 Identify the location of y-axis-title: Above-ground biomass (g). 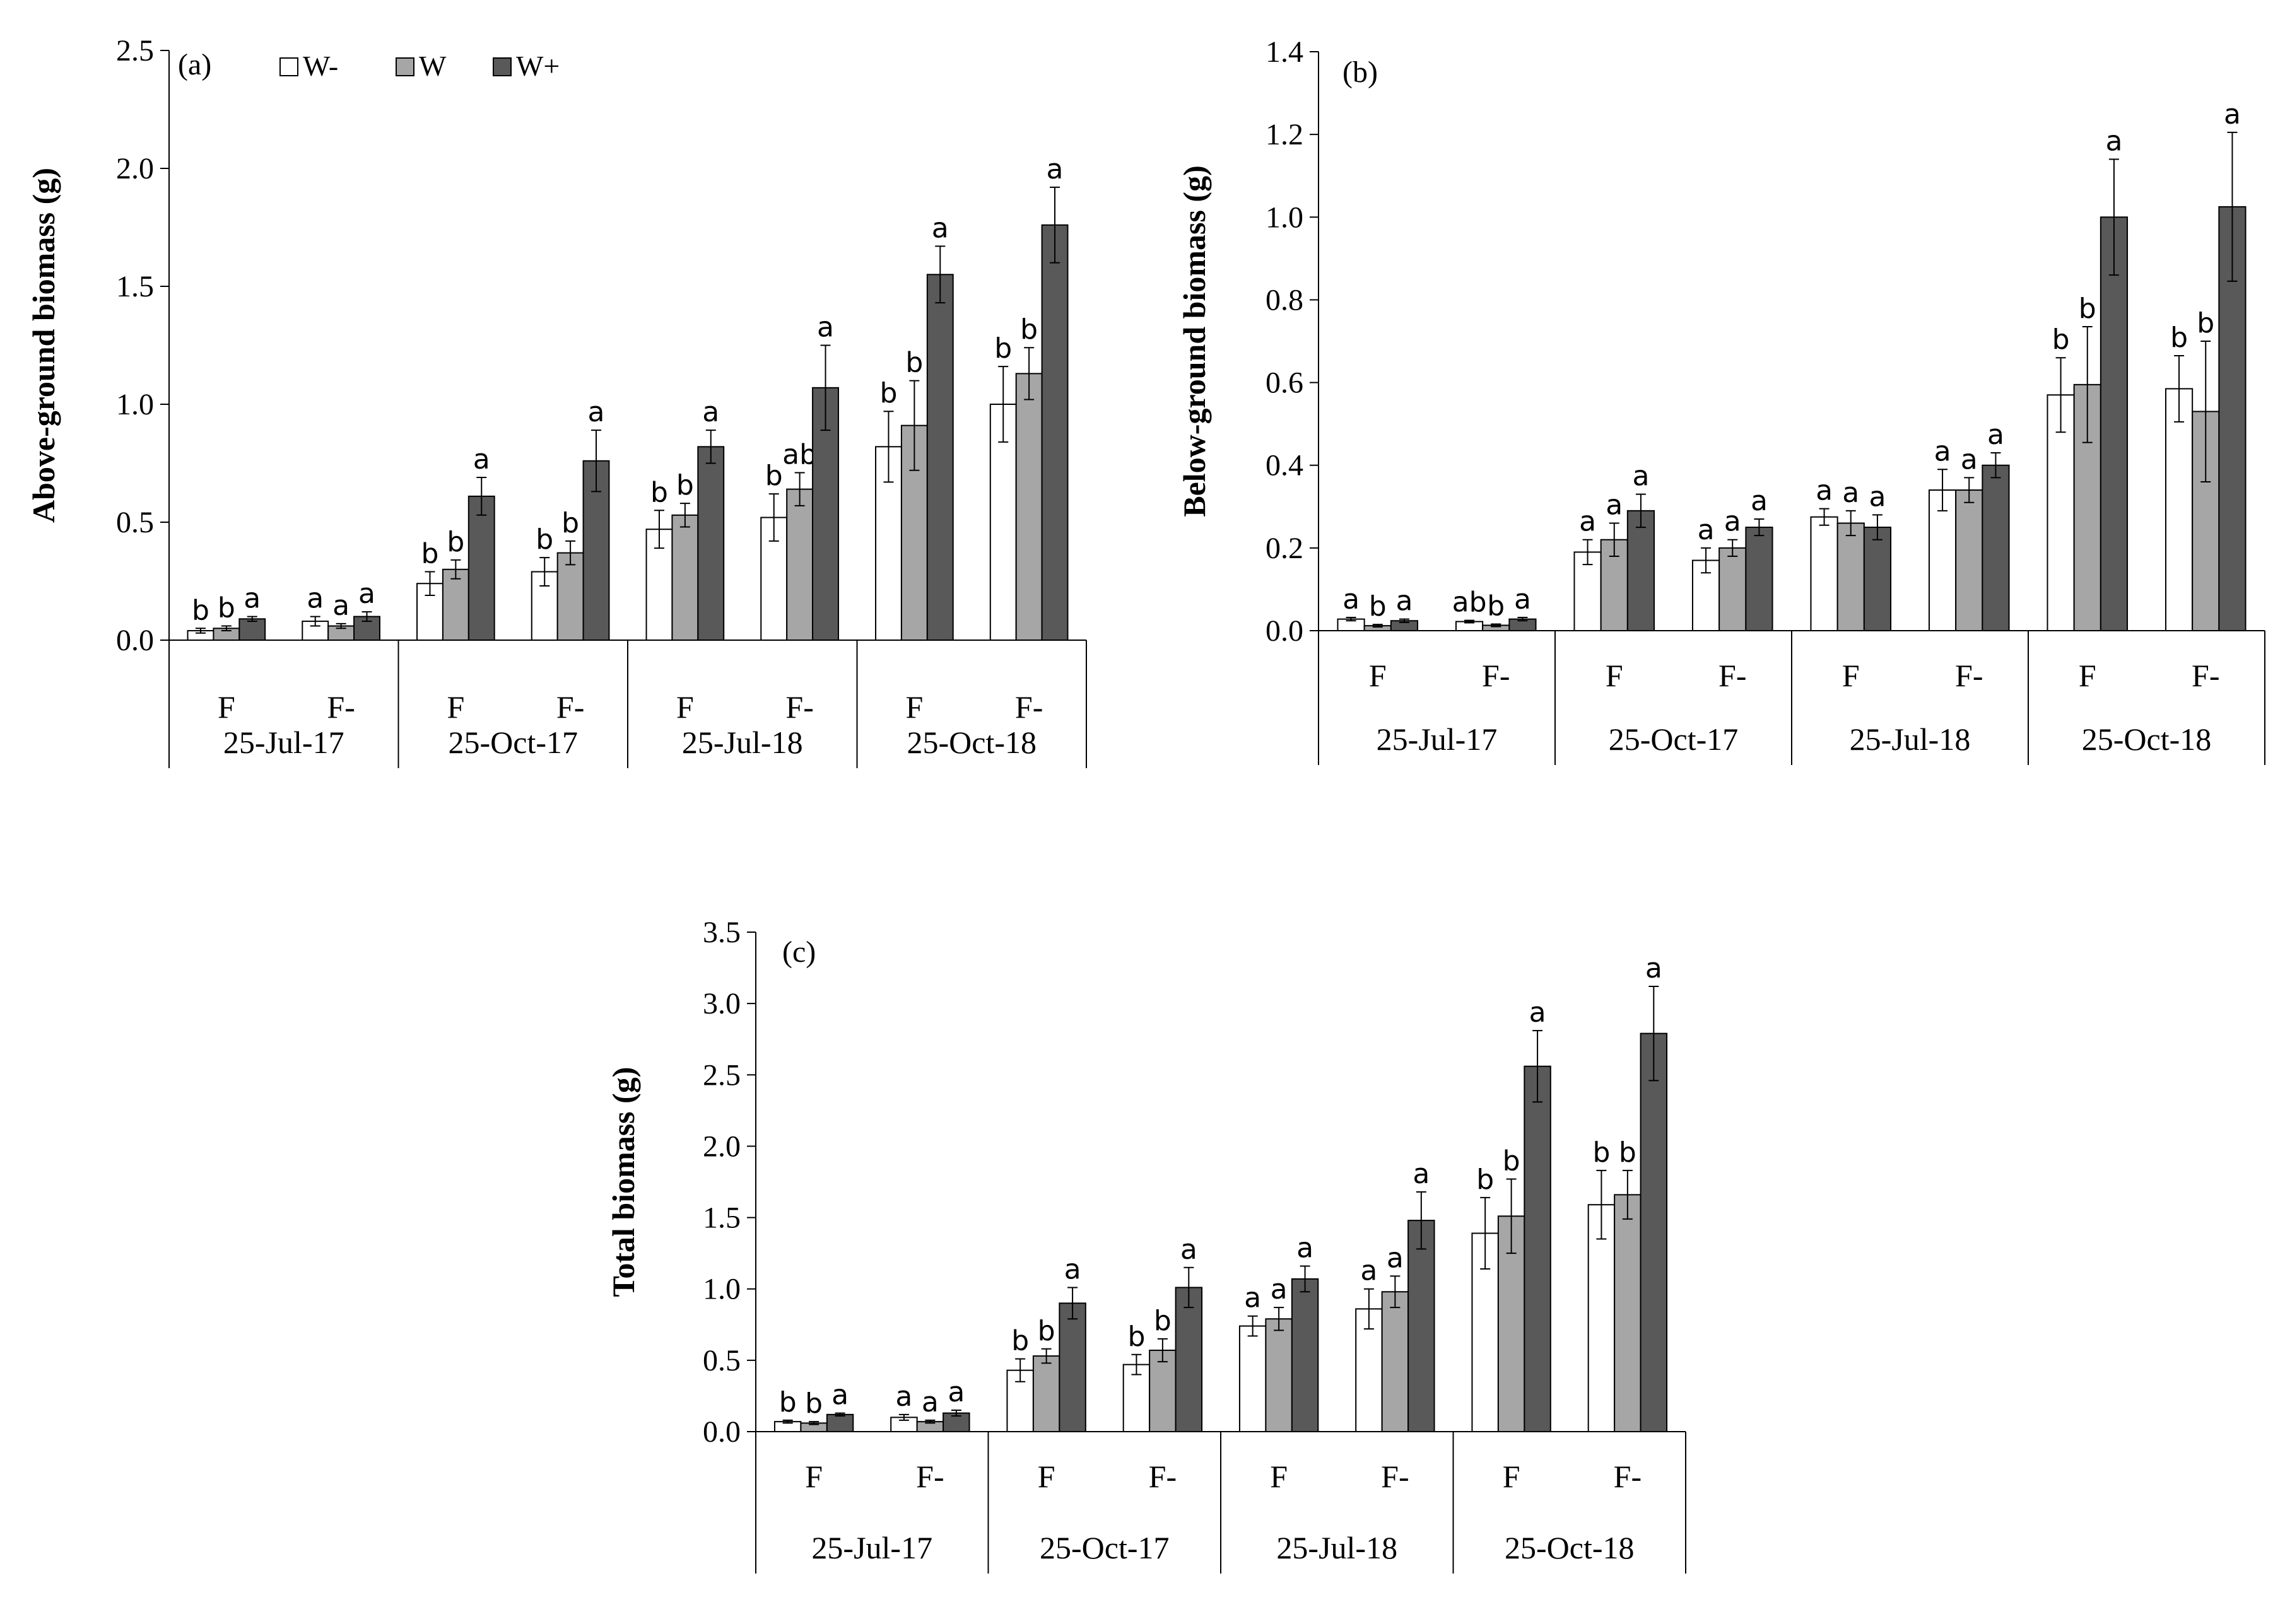
(43, 346).